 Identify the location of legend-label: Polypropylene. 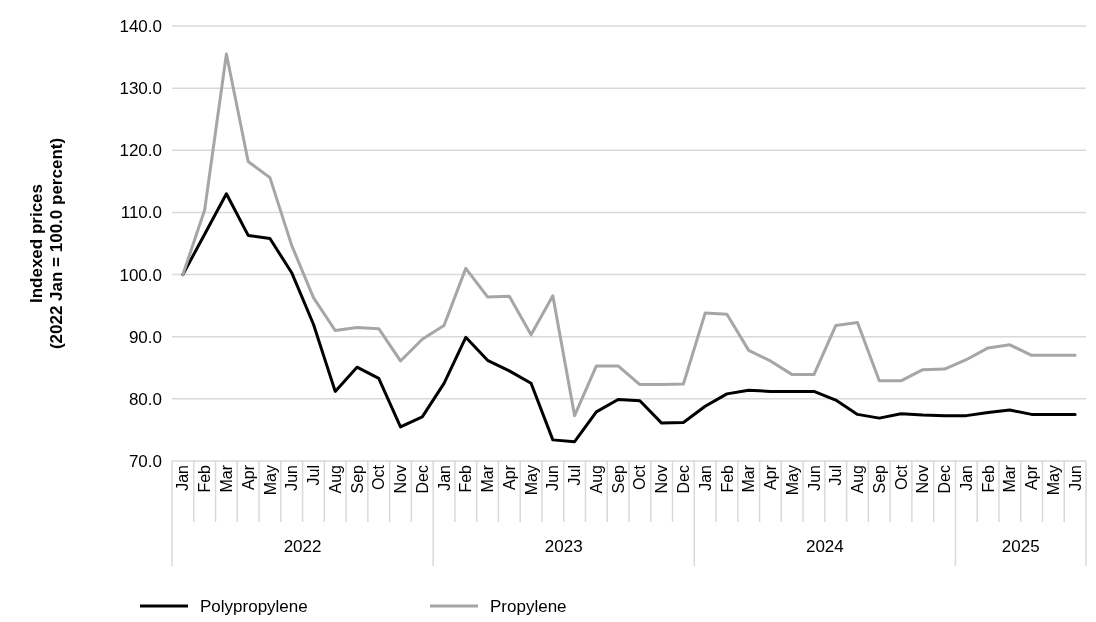
(254, 606).